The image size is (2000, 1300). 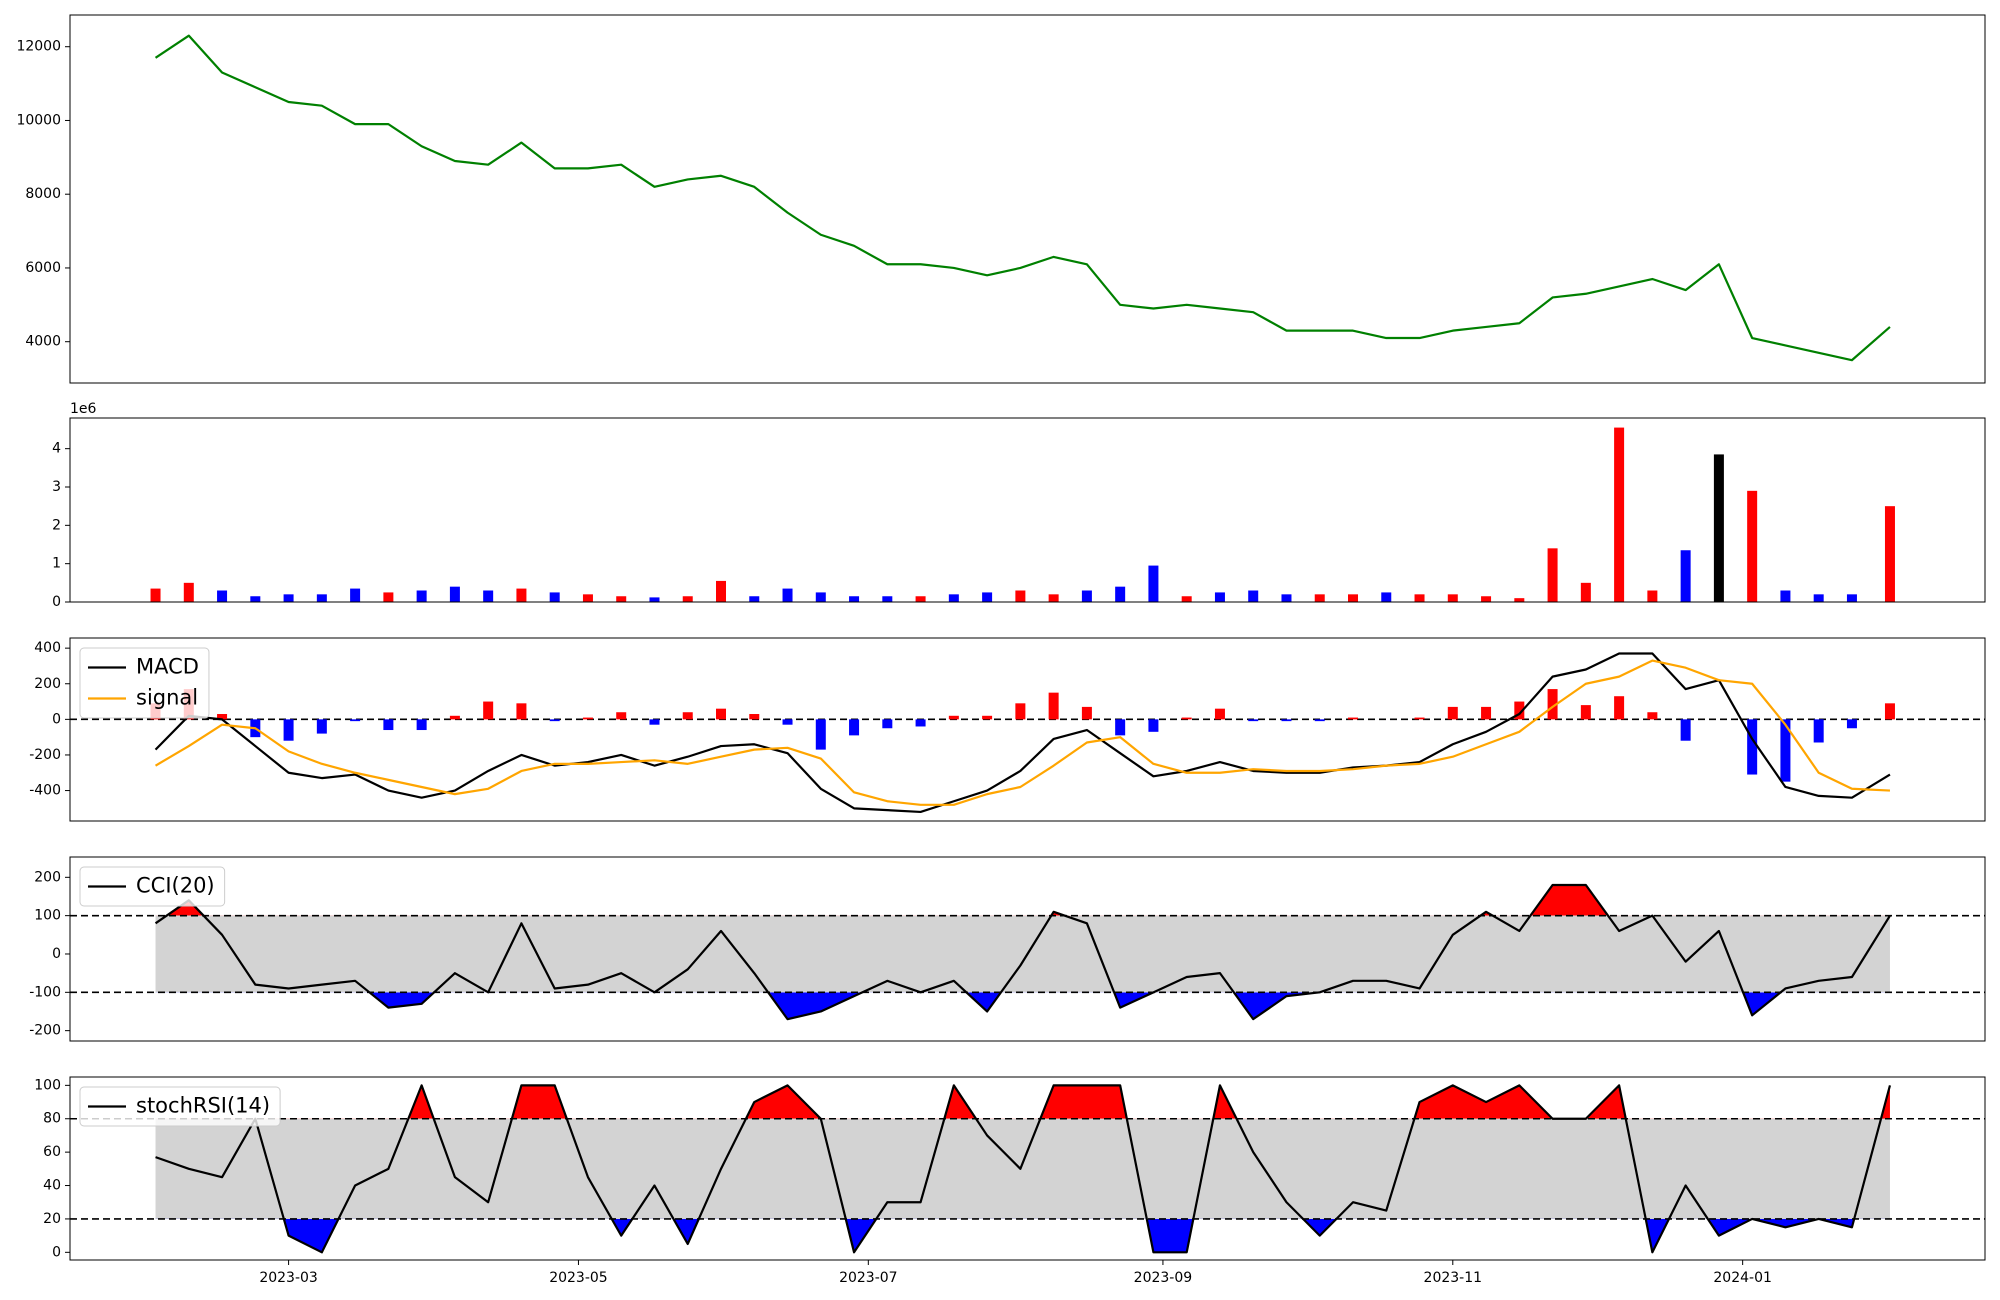 I want to click on y-tick-label: 80, so click(x=52, y=1119).